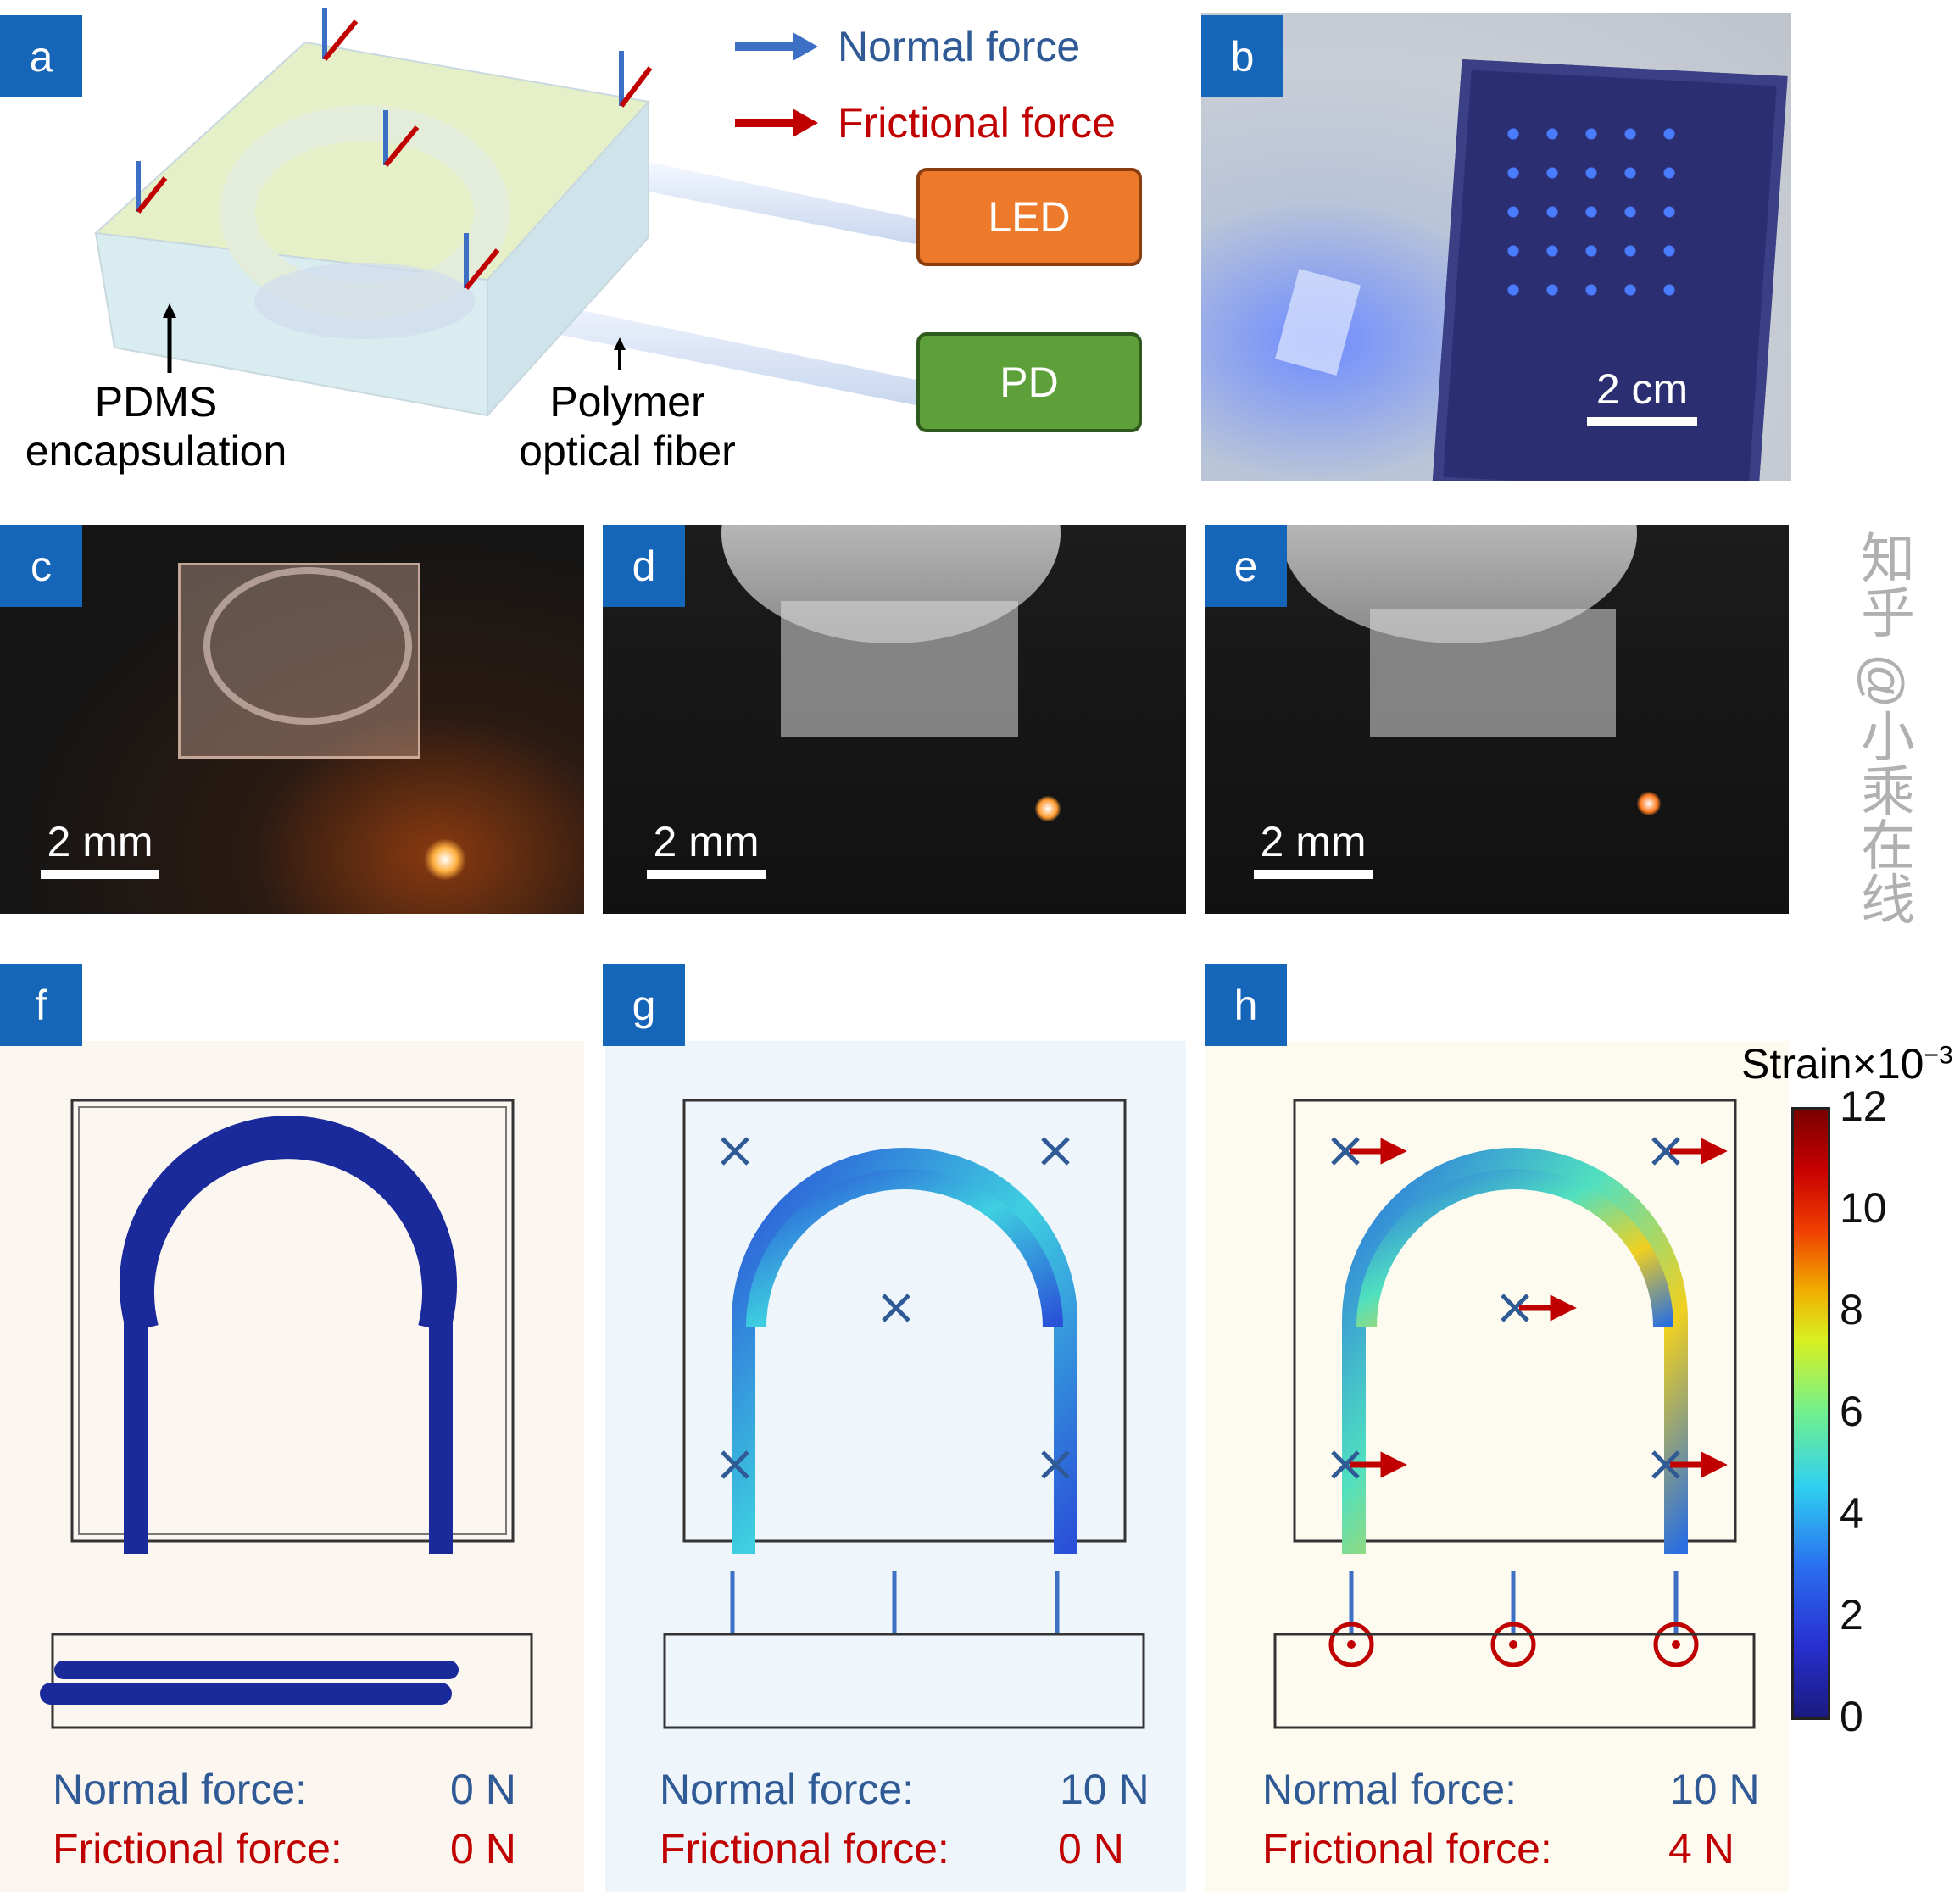 This screenshot has width=1960, height=1892. What do you see at coordinates (1851, 1309) in the screenshot?
I see `colorbar-tick-label: 8` at bounding box center [1851, 1309].